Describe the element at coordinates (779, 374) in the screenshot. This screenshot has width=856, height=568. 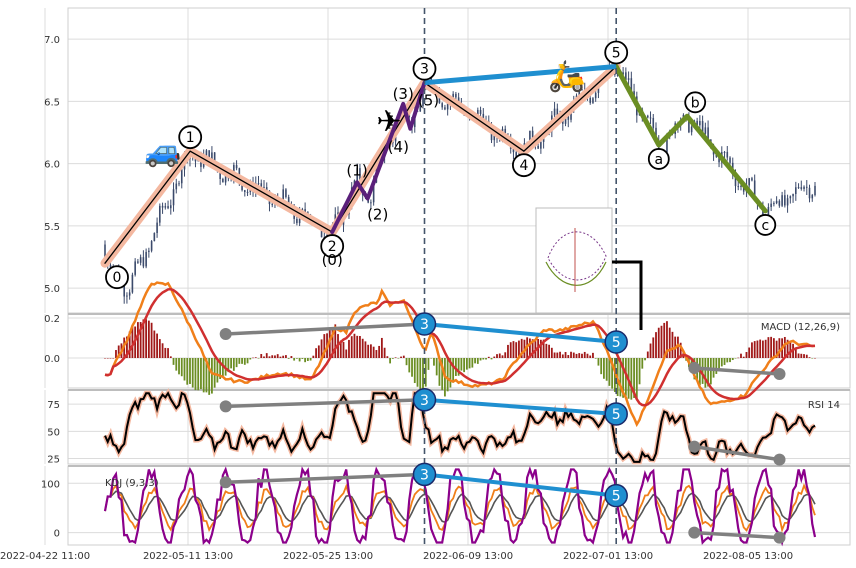
I see `macd-grey-marker` at that location.